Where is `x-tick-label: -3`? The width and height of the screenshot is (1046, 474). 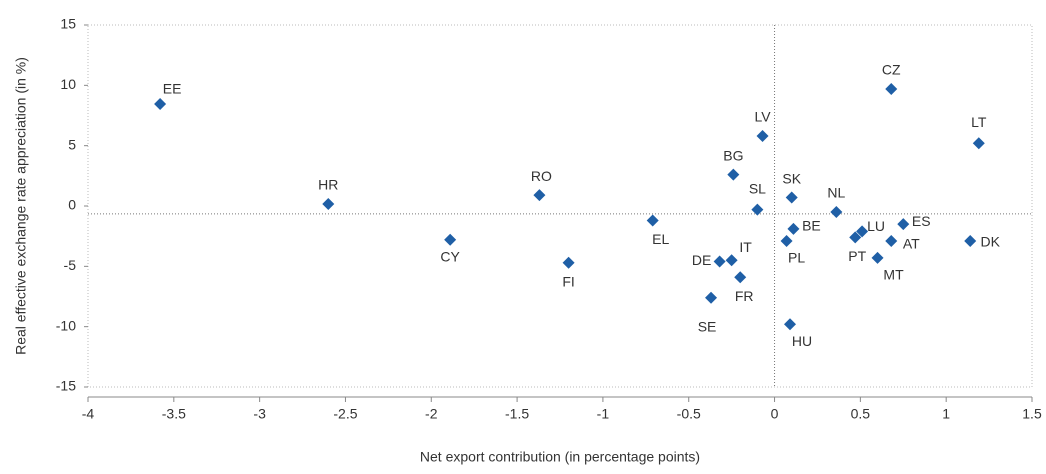
x-tick-label: -3 is located at coordinates (259, 414).